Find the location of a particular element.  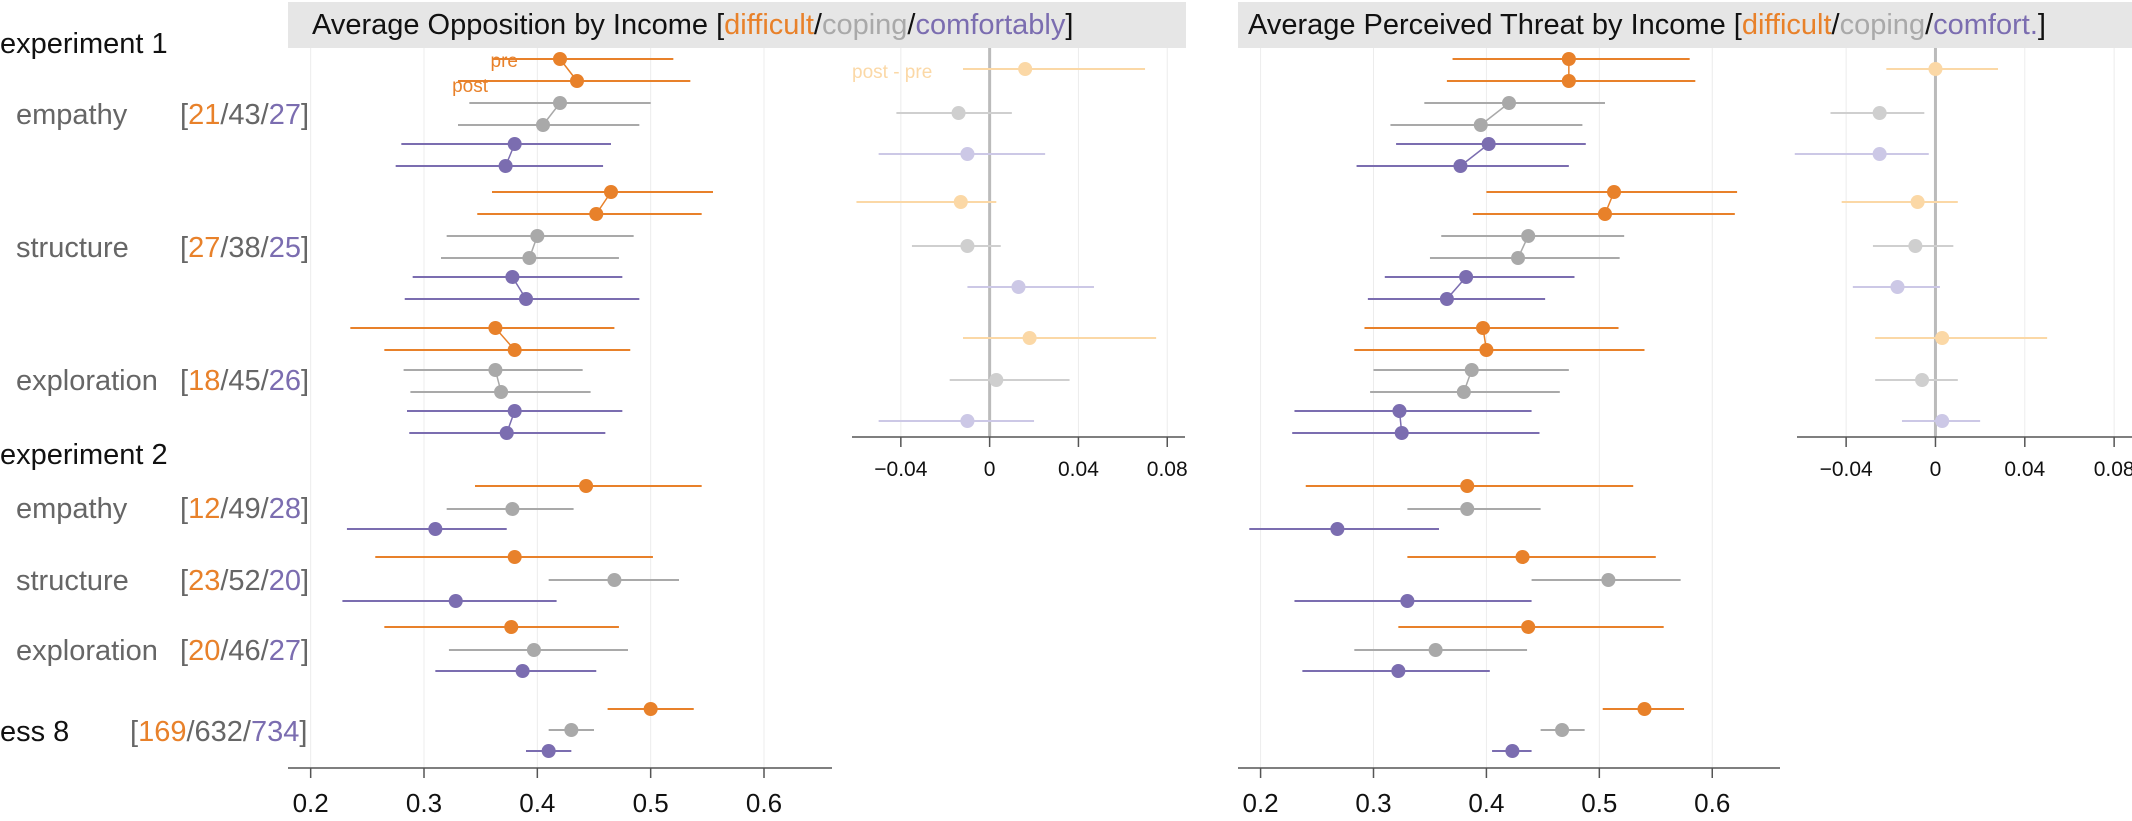

row-counts-e1-empathy: [21/43/27] is located at coordinates (244, 115).